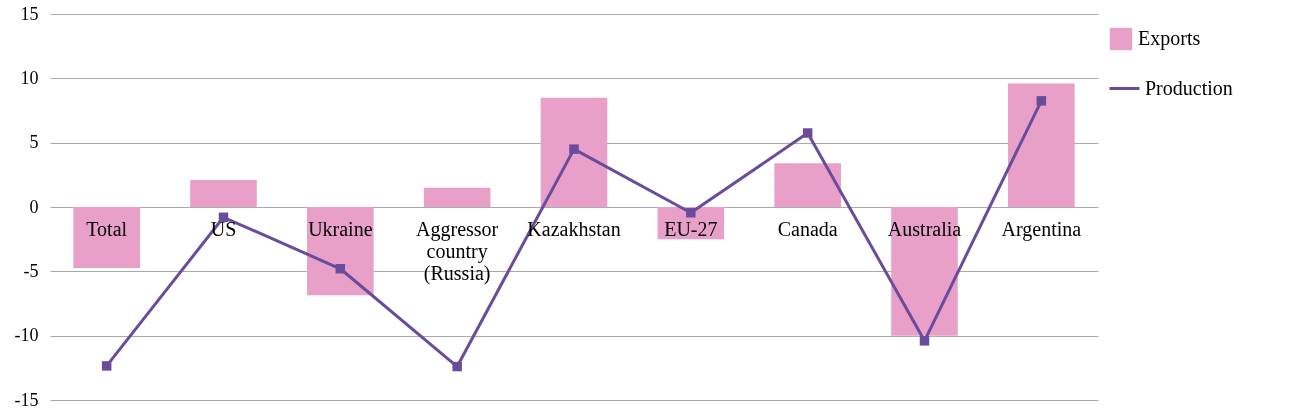 This screenshot has width=1295, height=412. Describe the element at coordinates (29, 77) in the screenshot. I see `y-tick-label: 10` at that location.